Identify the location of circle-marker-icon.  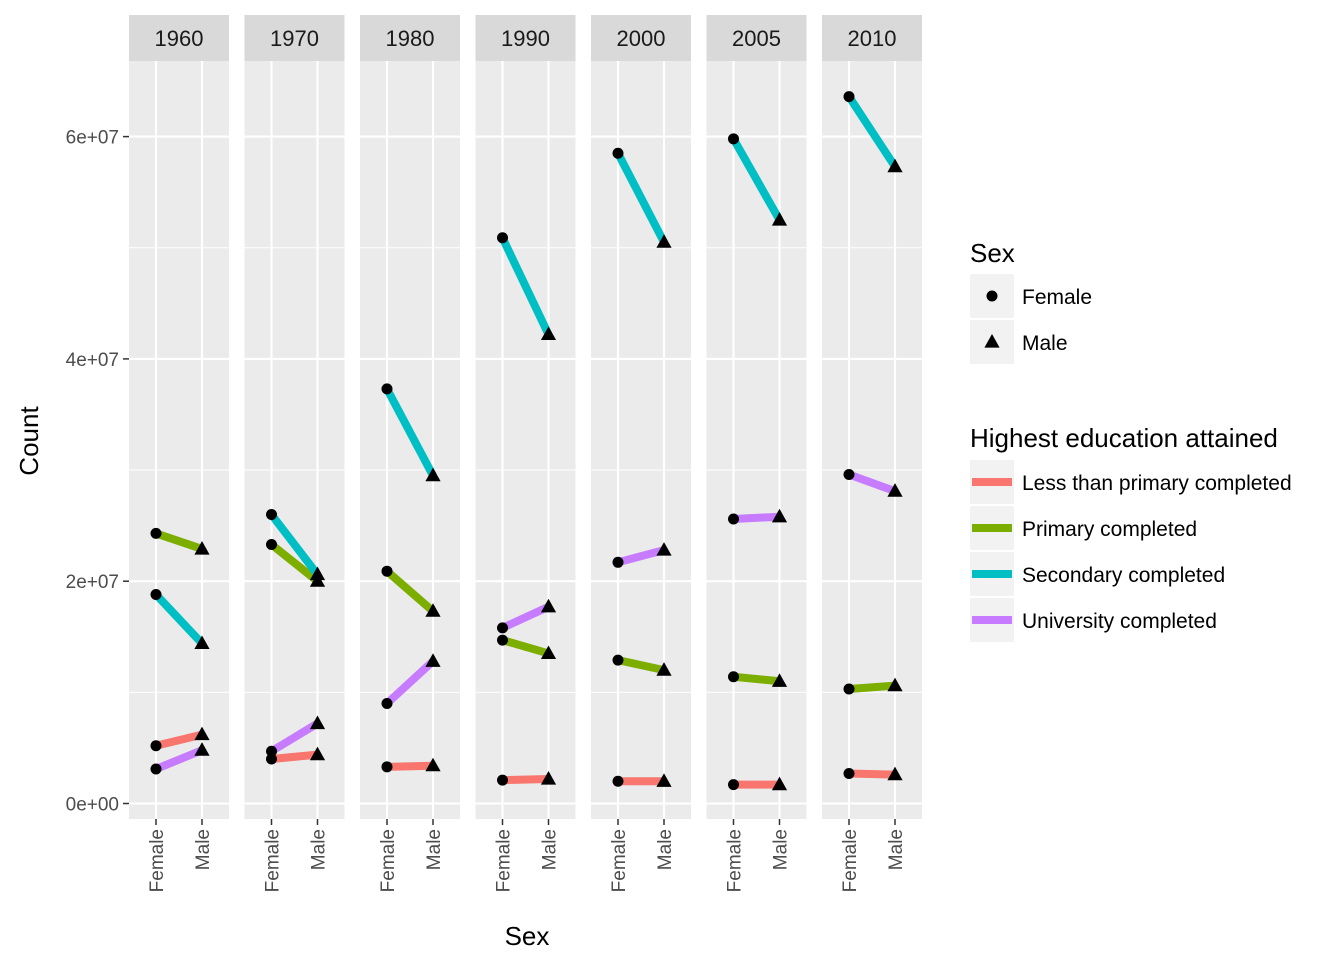
(992, 296).